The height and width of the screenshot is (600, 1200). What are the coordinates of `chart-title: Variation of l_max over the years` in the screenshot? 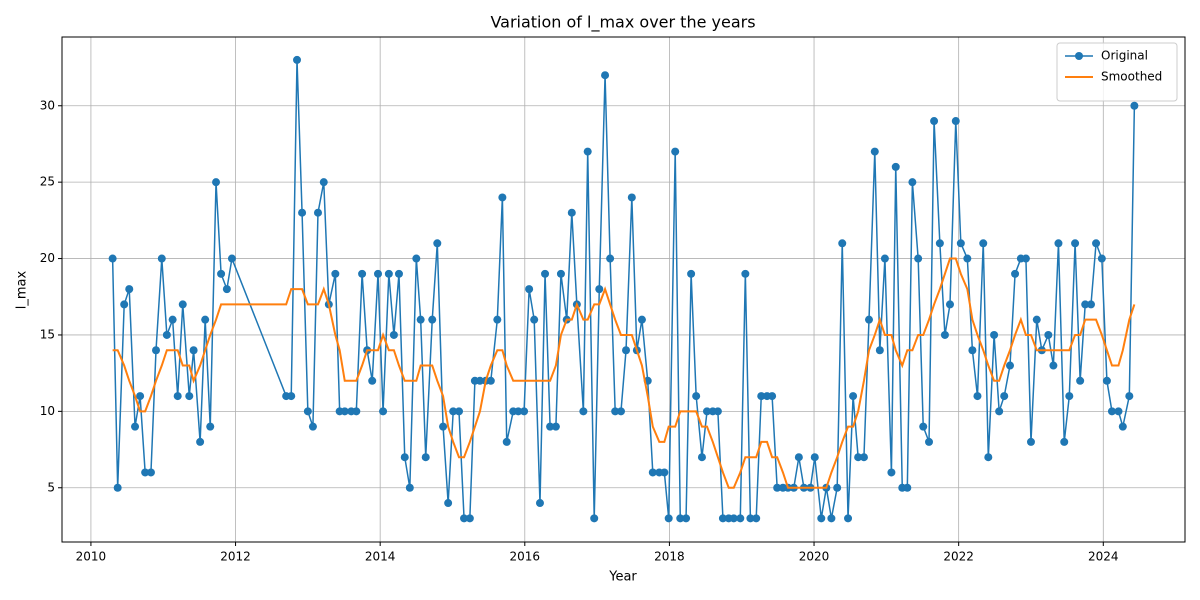 It's located at (622, 23).